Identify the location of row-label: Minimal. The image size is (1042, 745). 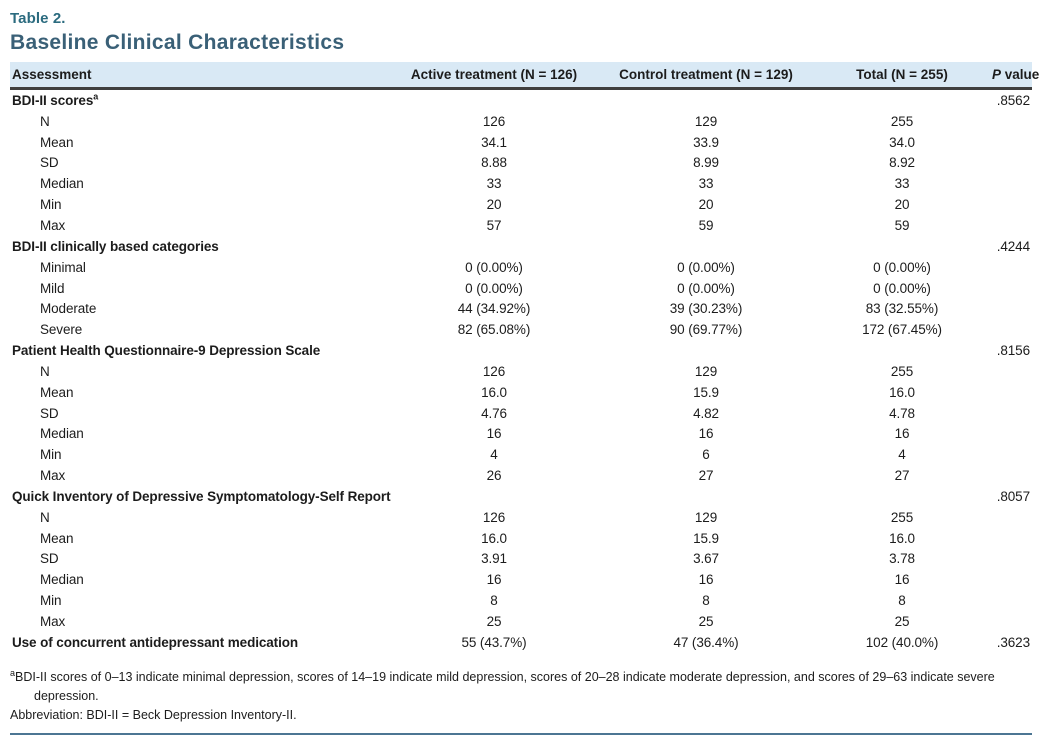
(63, 267).